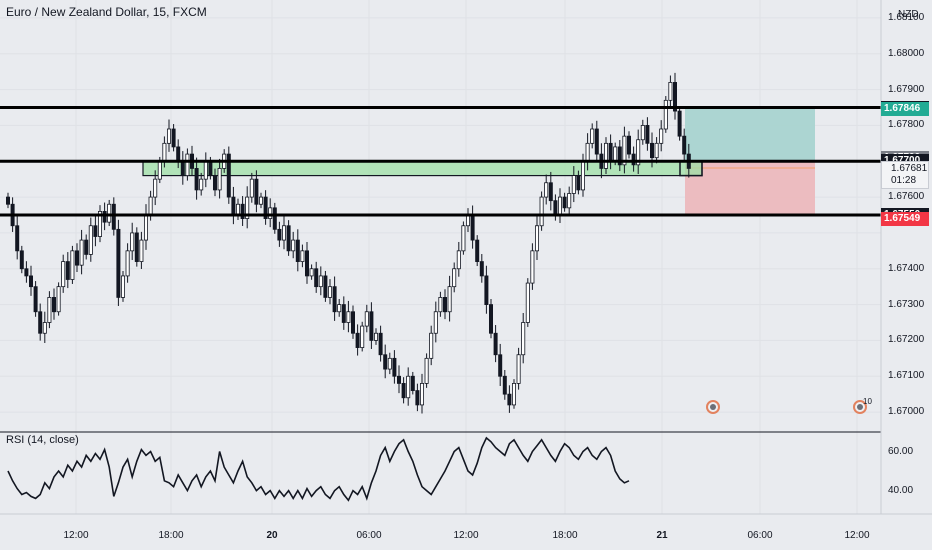 The height and width of the screenshot is (550, 932). Describe the element at coordinates (906, 412) in the screenshot. I see `price-tick-label: 1.67000` at that location.